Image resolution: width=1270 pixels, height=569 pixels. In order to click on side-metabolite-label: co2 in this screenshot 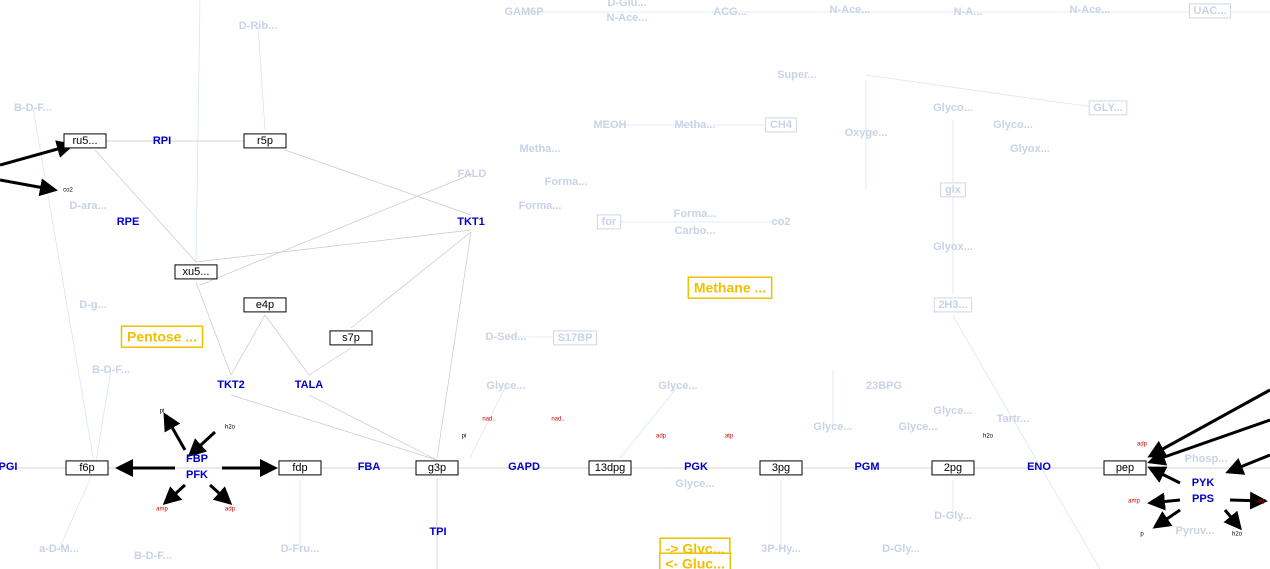, I will do `click(68, 191)`.